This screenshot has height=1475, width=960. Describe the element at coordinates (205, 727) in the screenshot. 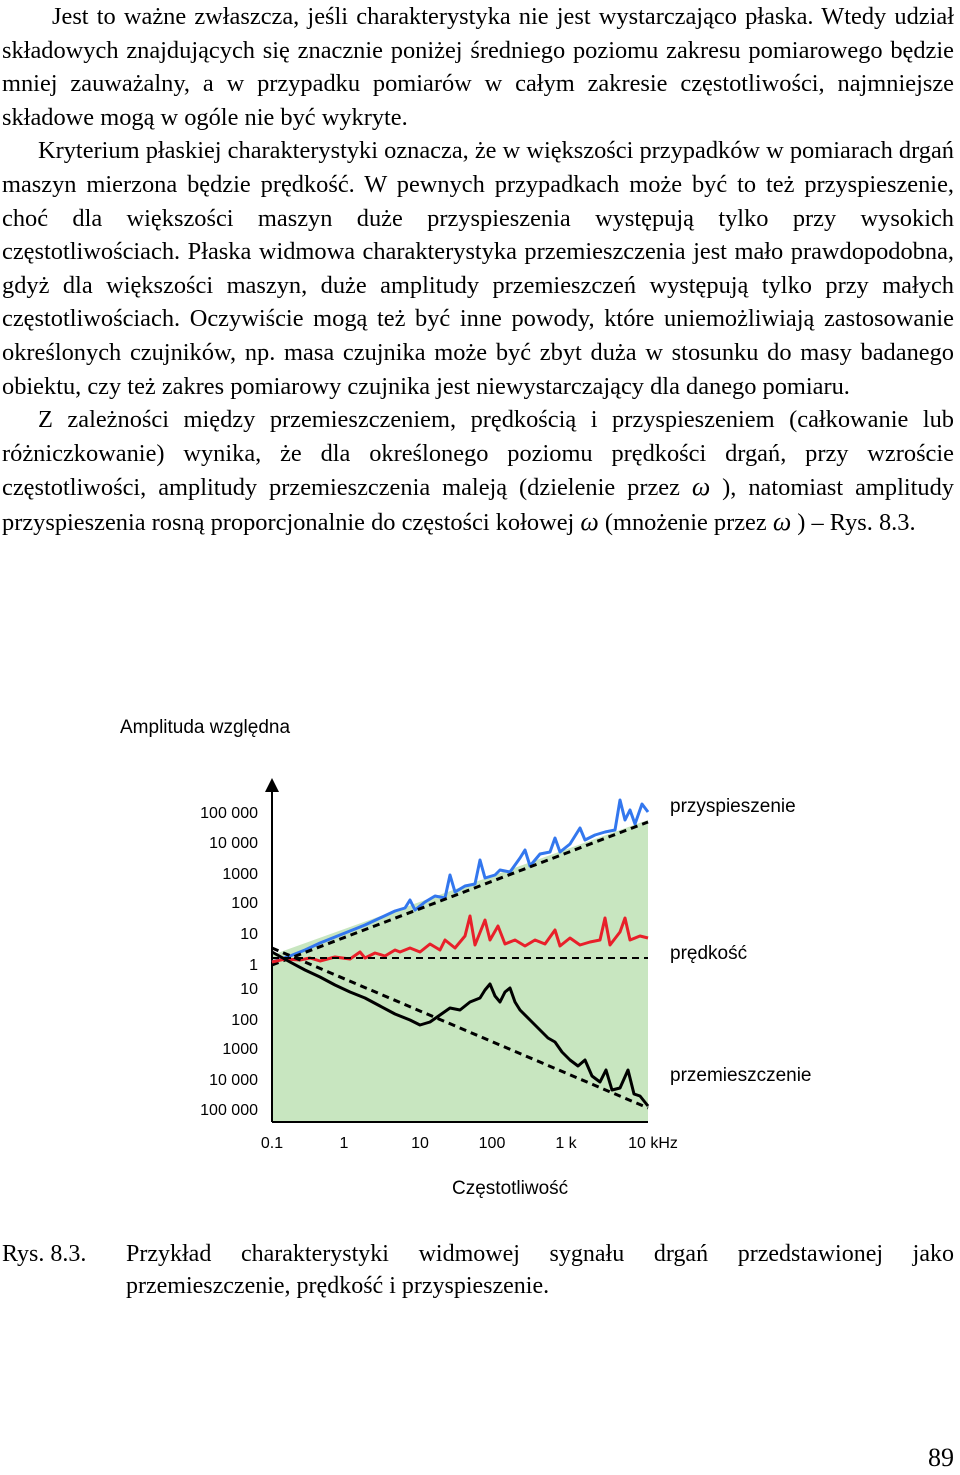

I see `y-axis-title: Amplituda względna` at that location.